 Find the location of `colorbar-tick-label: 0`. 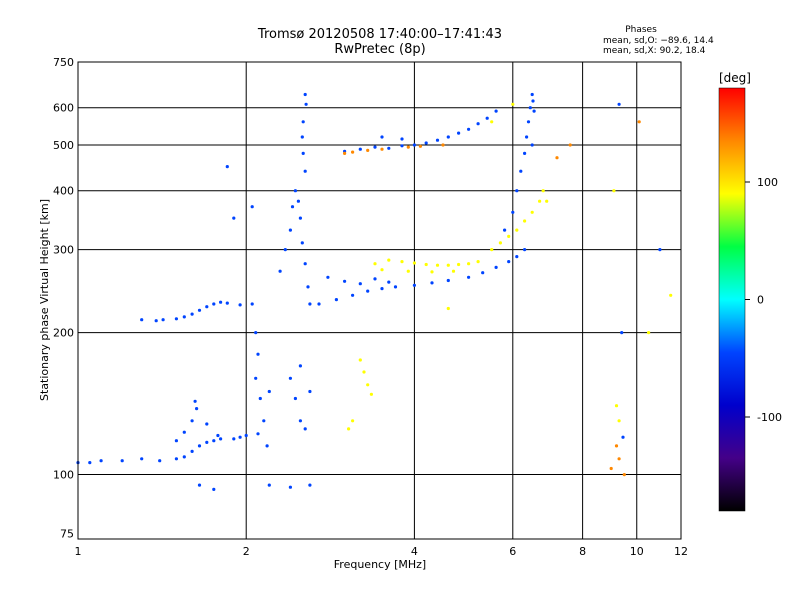

colorbar-tick-label: 0 is located at coordinates (760, 300).